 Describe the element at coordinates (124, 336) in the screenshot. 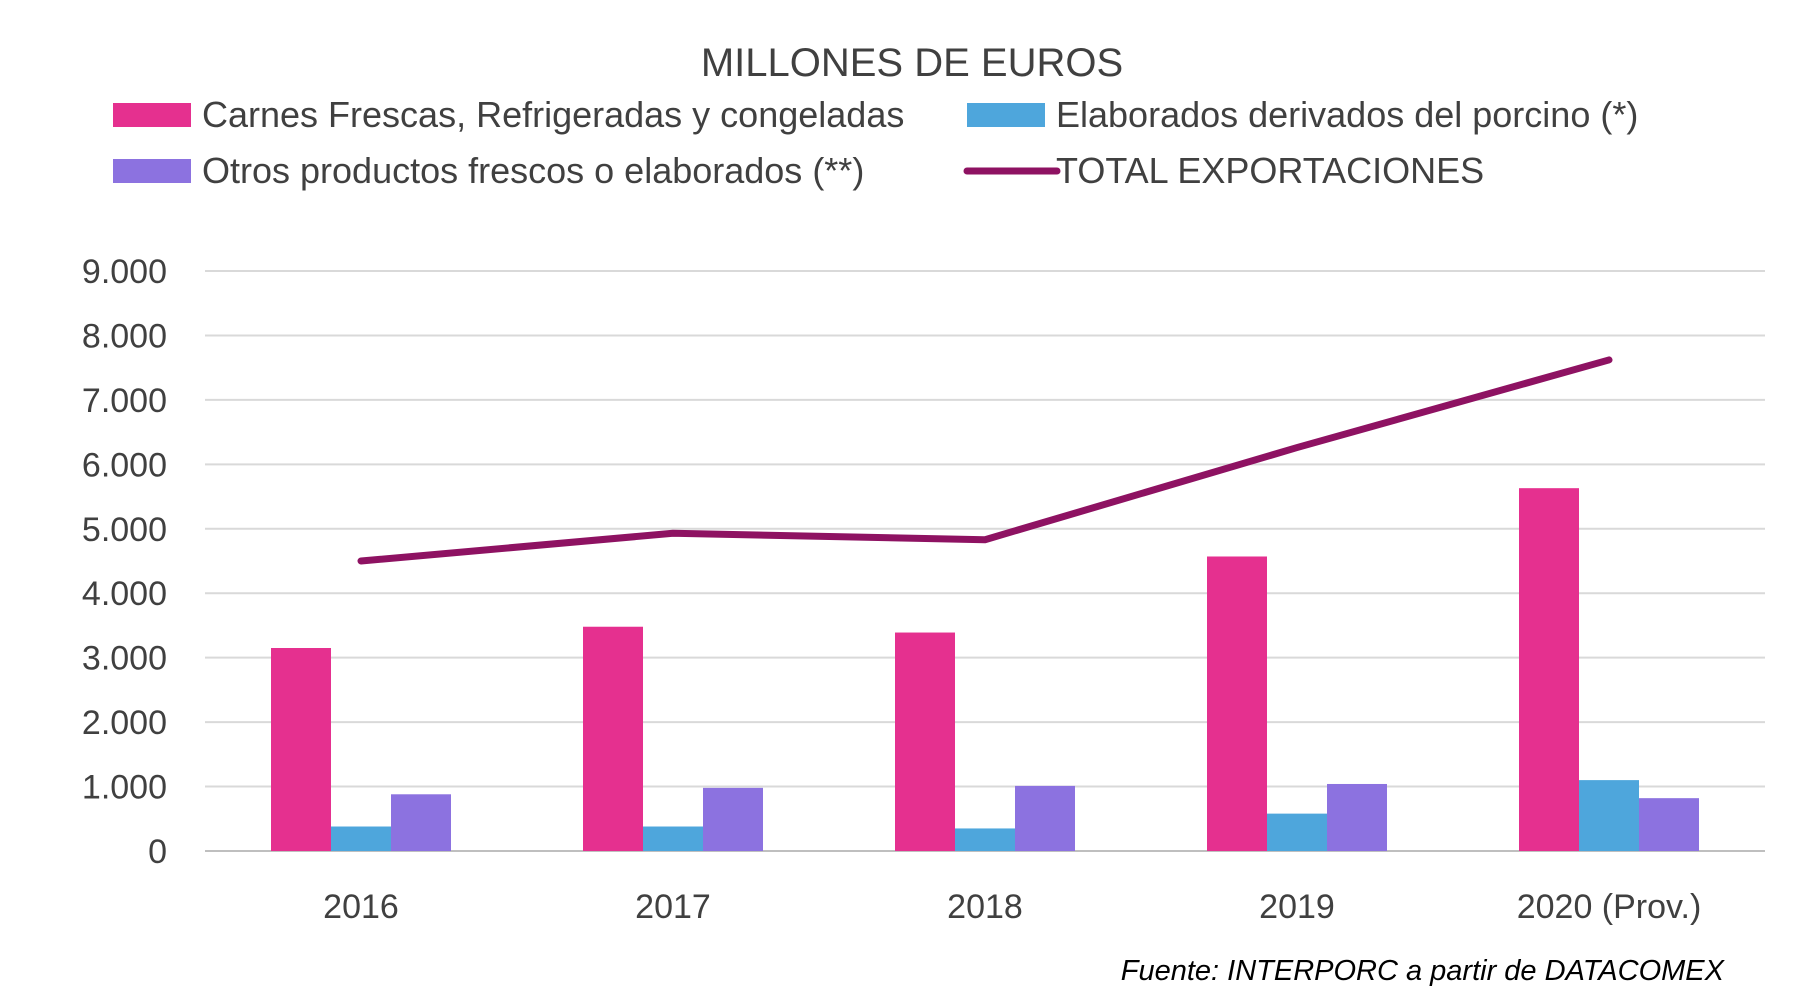

I see `y-tick-label: 8.000` at that location.